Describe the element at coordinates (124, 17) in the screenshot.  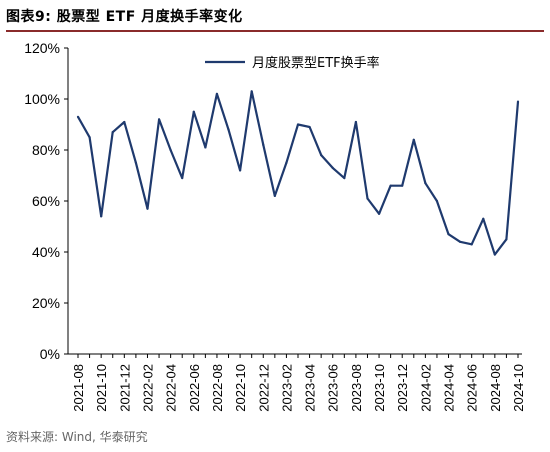
I see `page-title: 图表9: 股票型 ETF 月度换手率变化` at that location.